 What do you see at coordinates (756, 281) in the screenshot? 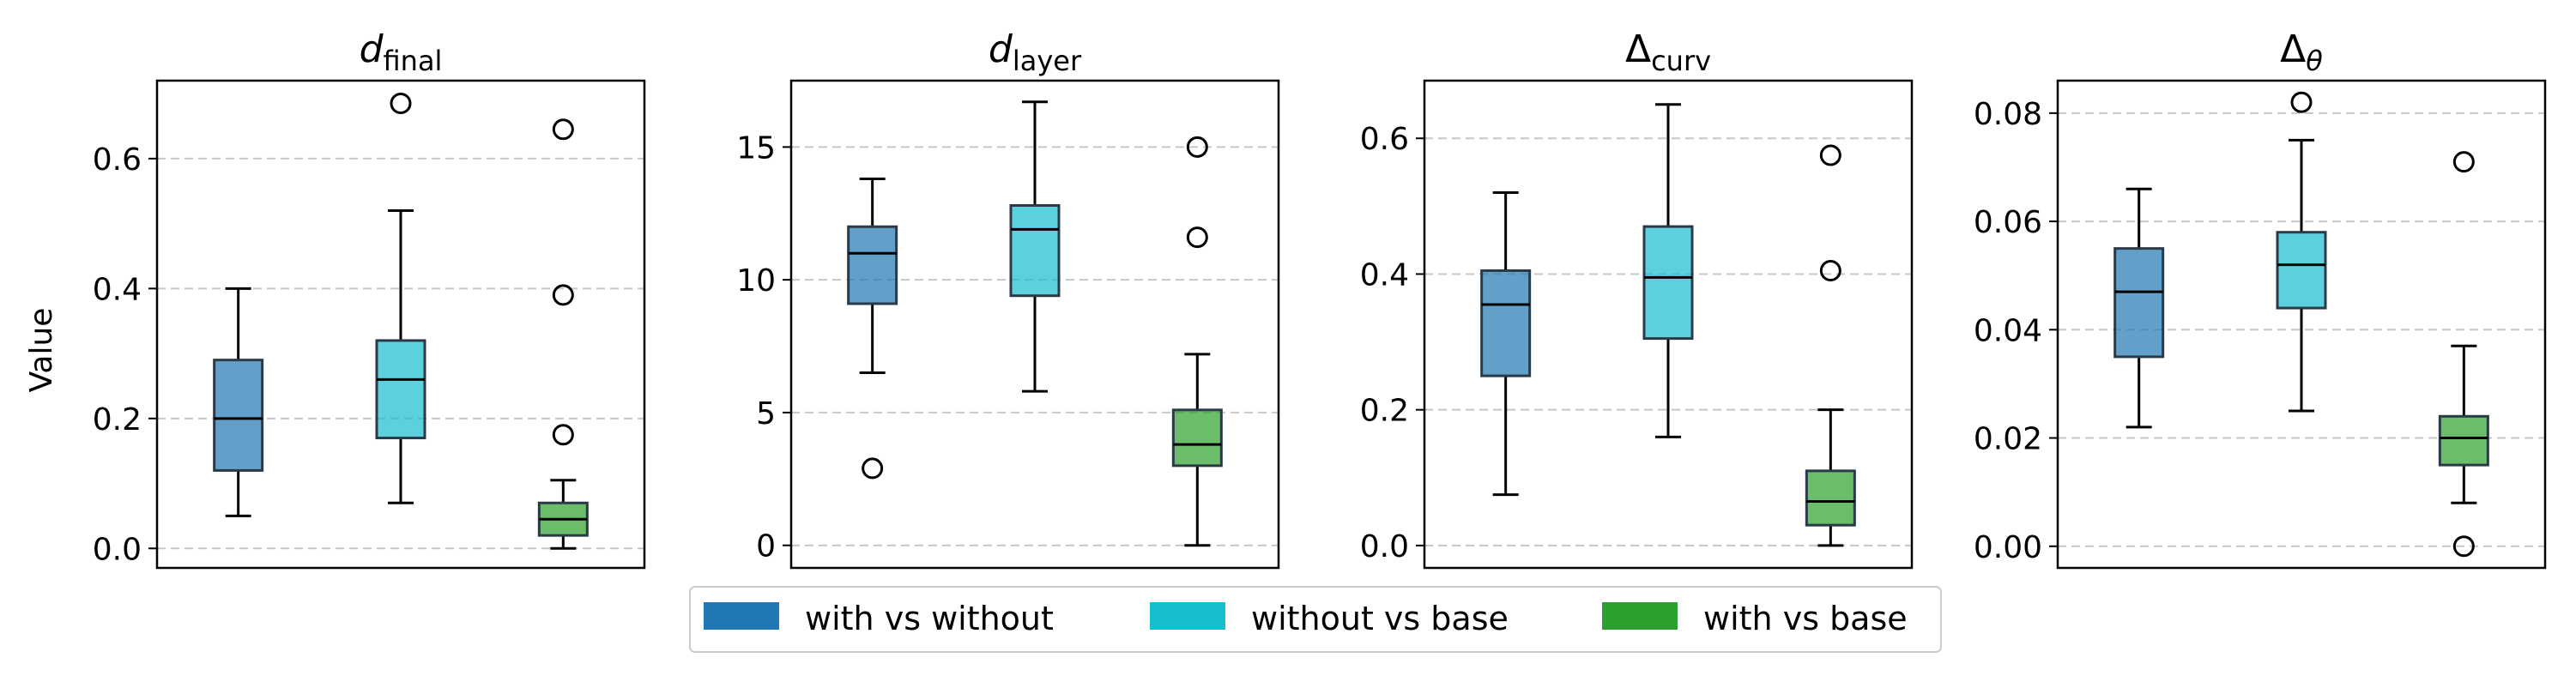
I see `y-tick-label: 10` at bounding box center [756, 281].